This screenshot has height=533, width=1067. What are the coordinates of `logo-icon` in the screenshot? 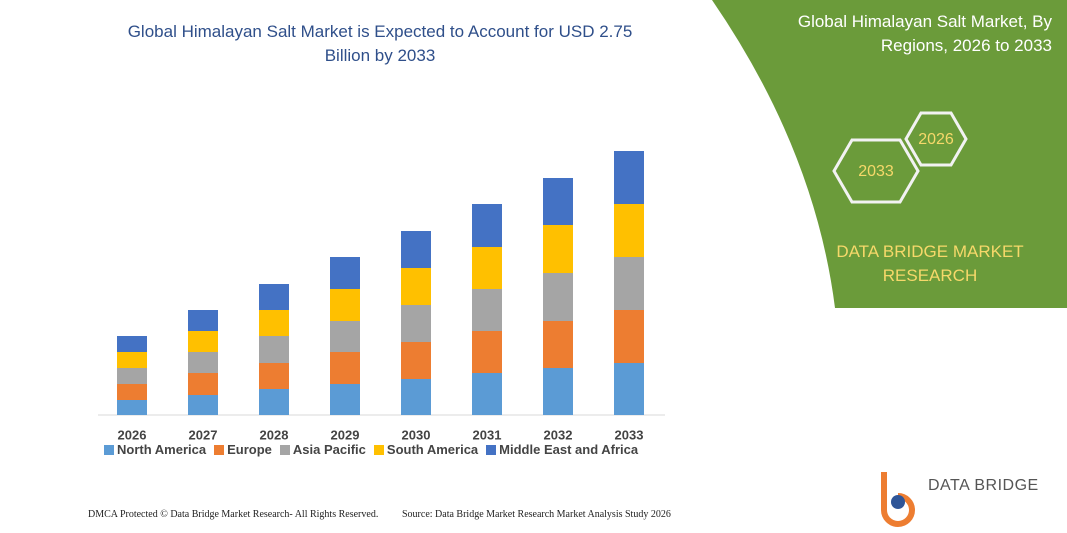 It's located at (898, 499).